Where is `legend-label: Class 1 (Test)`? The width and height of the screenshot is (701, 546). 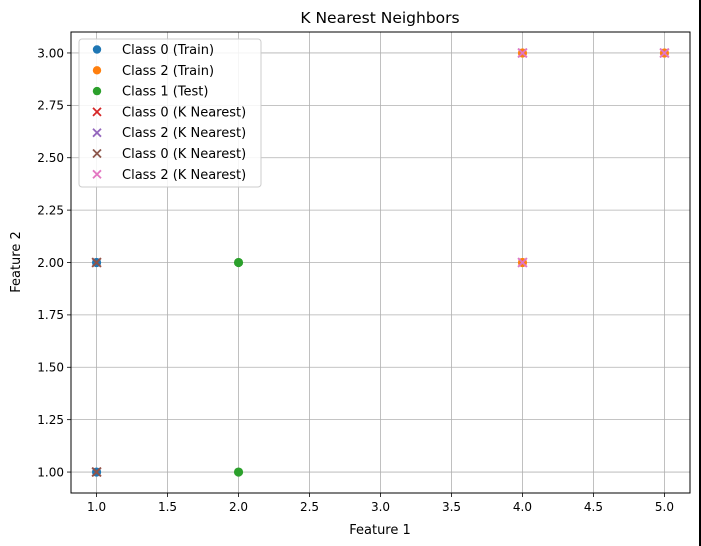
legend-label: Class 1 (Test) is located at coordinates (165, 92).